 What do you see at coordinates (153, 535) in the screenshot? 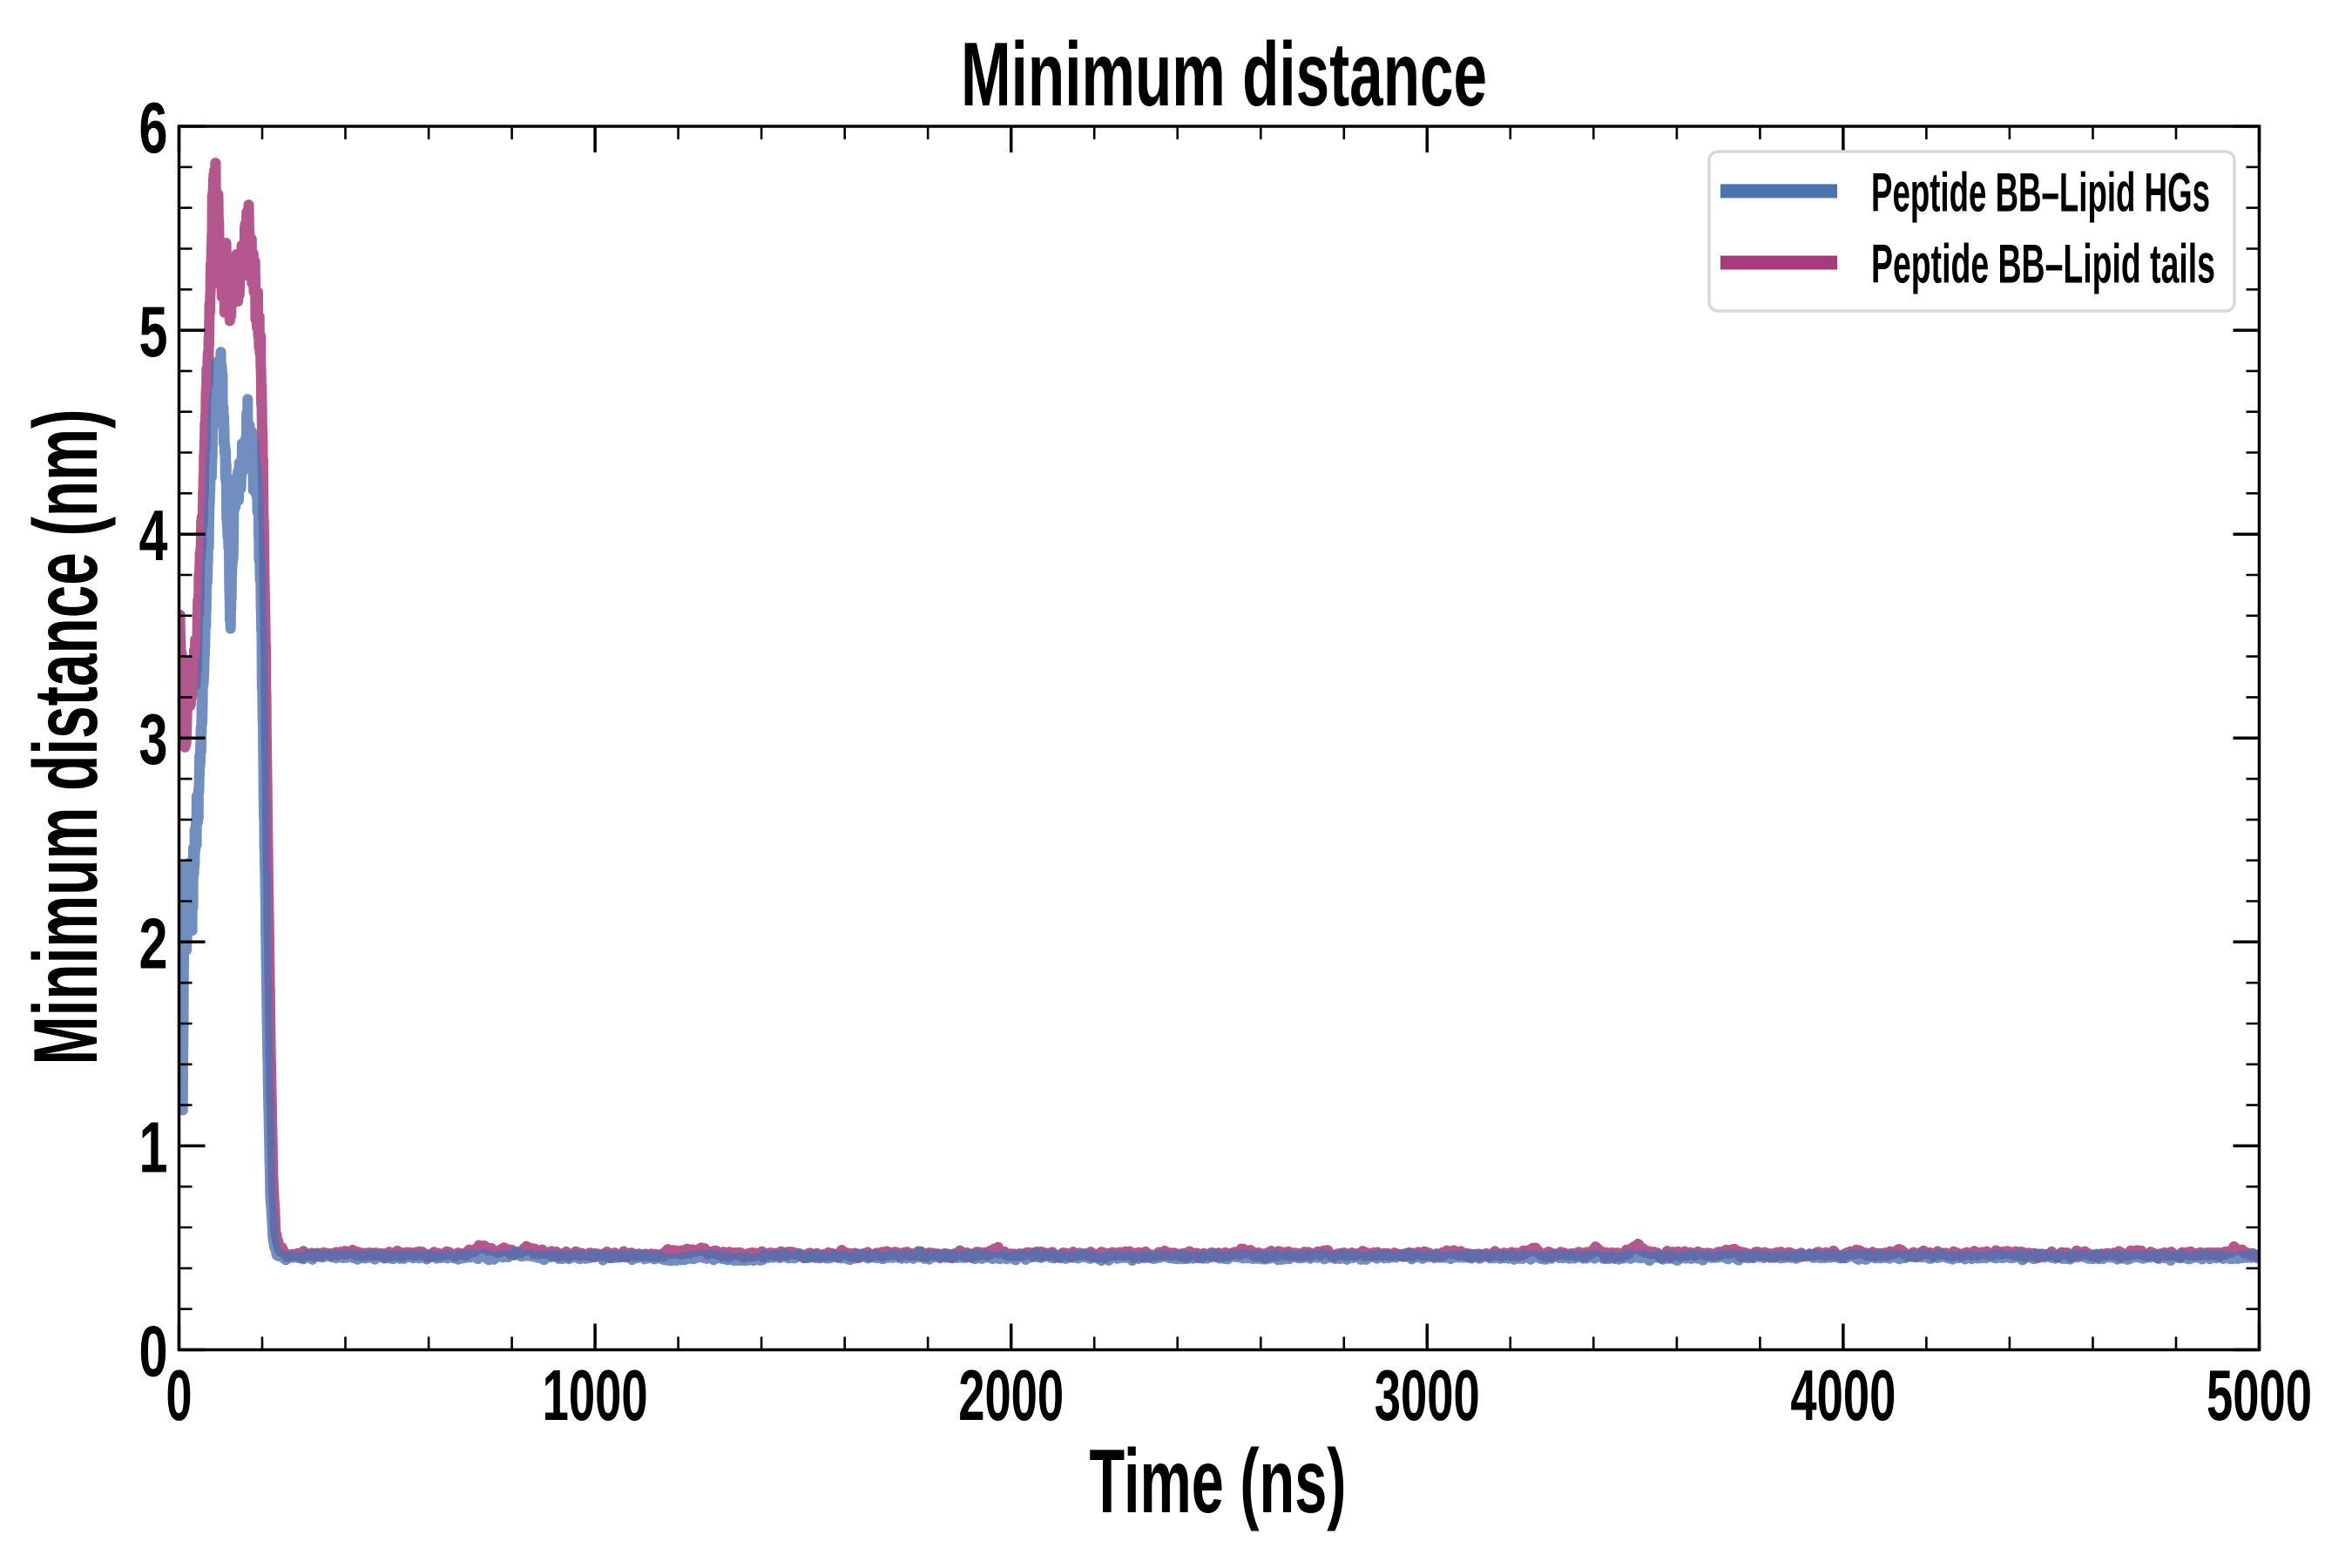
I see `svg-text: 4` at bounding box center [153, 535].